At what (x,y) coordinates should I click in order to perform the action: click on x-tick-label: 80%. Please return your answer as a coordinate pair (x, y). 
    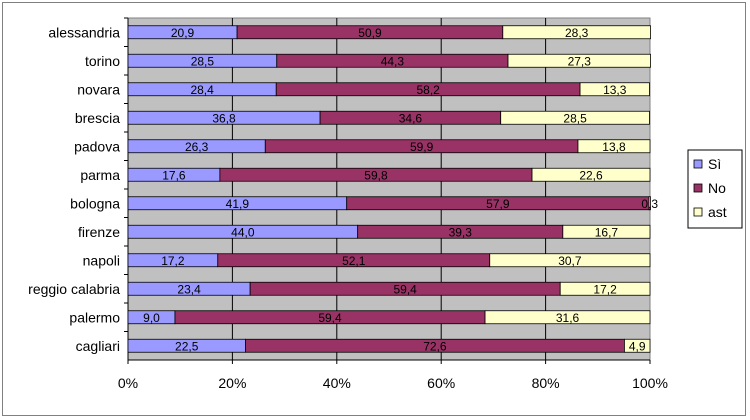
    Looking at the image, I should click on (546, 383).